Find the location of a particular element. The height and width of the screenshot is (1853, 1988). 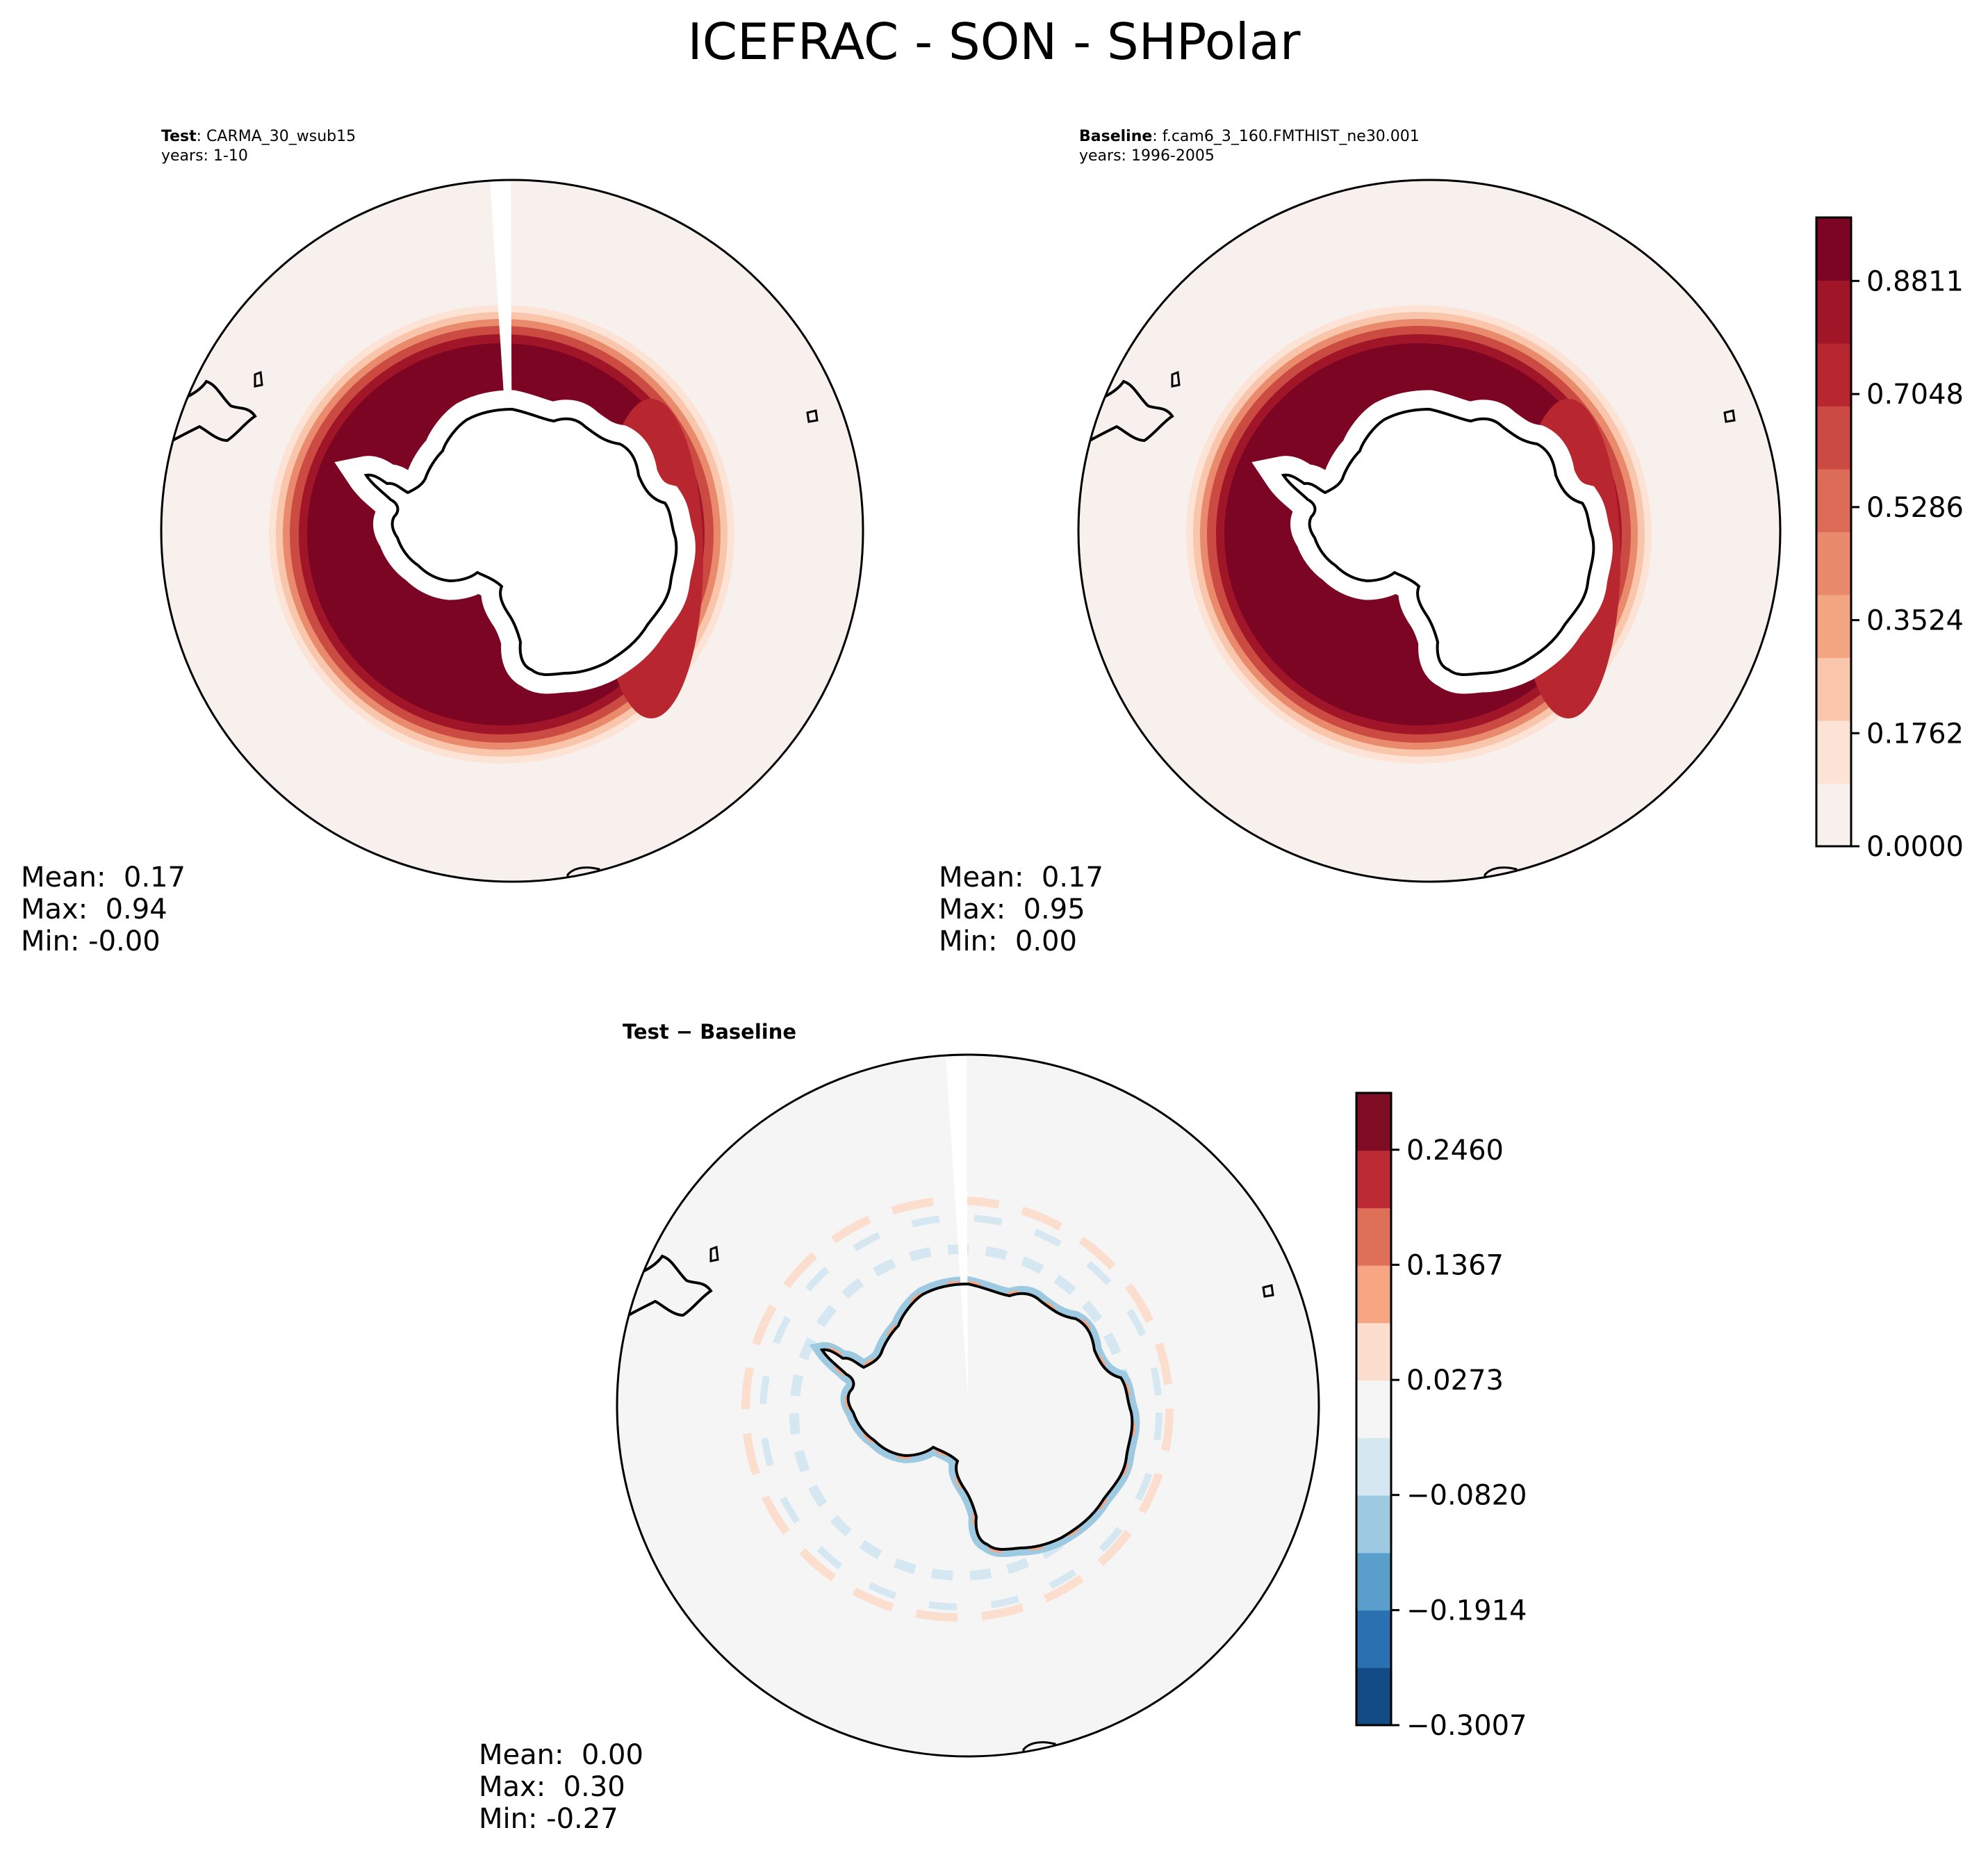

diff-colorbar-tick-label: 0.1367 is located at coordinates (1455, 1265).